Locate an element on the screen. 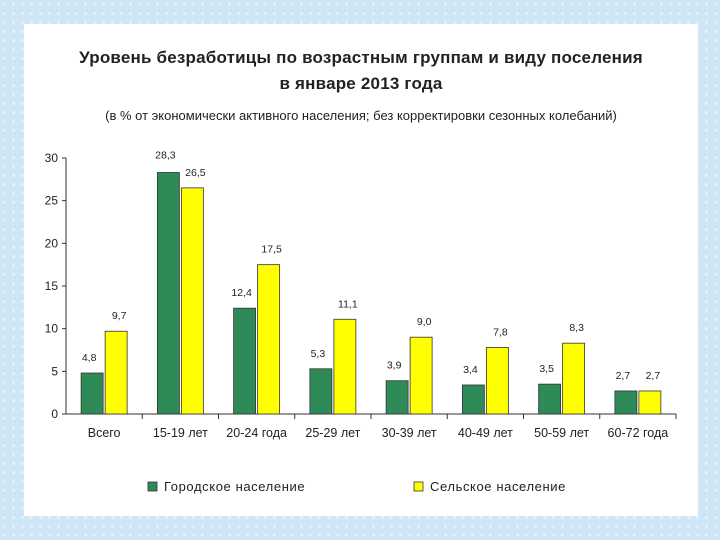  y-tick-label: 15 is located at coordinates (52, 286).